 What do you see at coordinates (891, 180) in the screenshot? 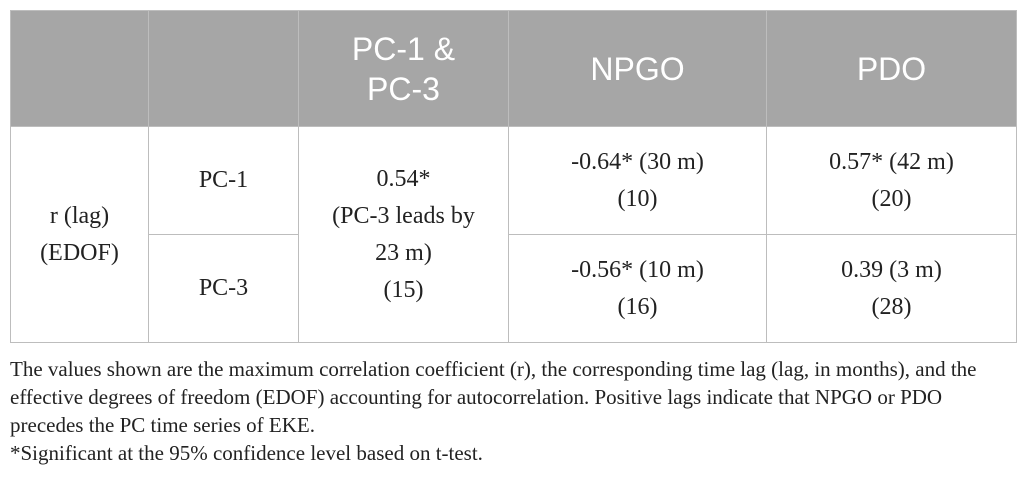
I see `cell-pc1-pdo: 0.57* (42 m) (20)` at bounding box center [891, 180].